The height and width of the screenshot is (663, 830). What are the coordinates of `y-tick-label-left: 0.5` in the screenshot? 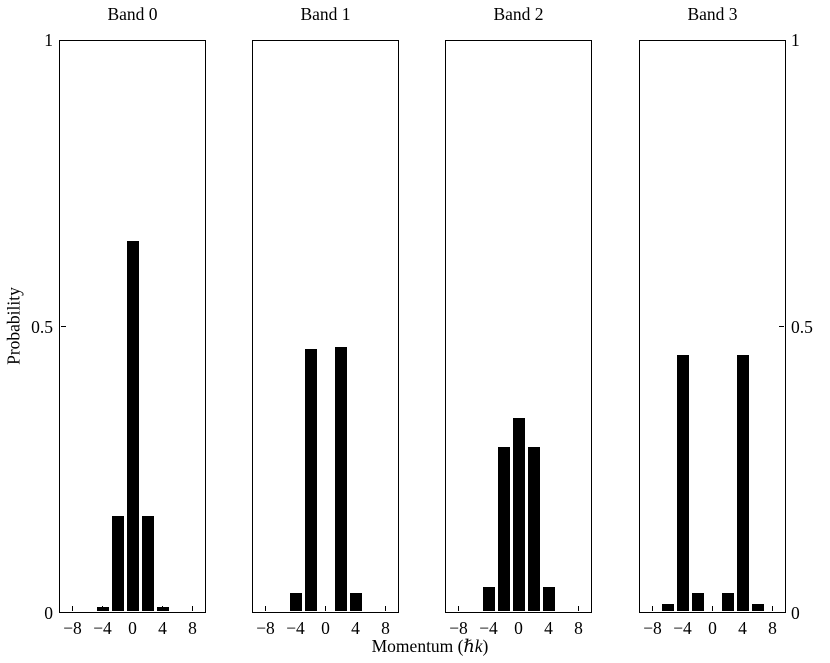 It's located at (42, 326).